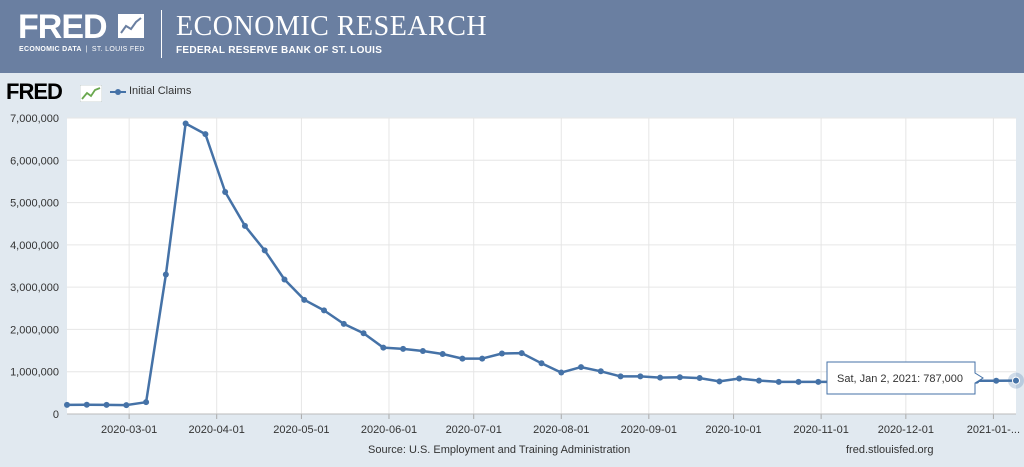 The height and width of the screenshot is (467, 1024). I want to click on hover-point, so click(1016, 380).